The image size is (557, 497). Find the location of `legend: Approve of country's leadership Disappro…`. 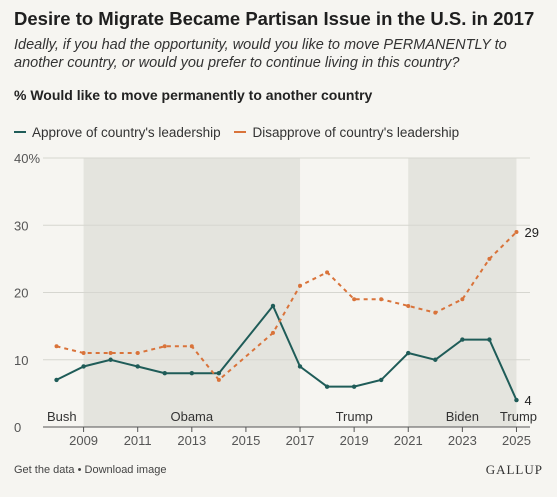

legend: Approve of country's leadership Disappro… is located at coordinates (241, 130).